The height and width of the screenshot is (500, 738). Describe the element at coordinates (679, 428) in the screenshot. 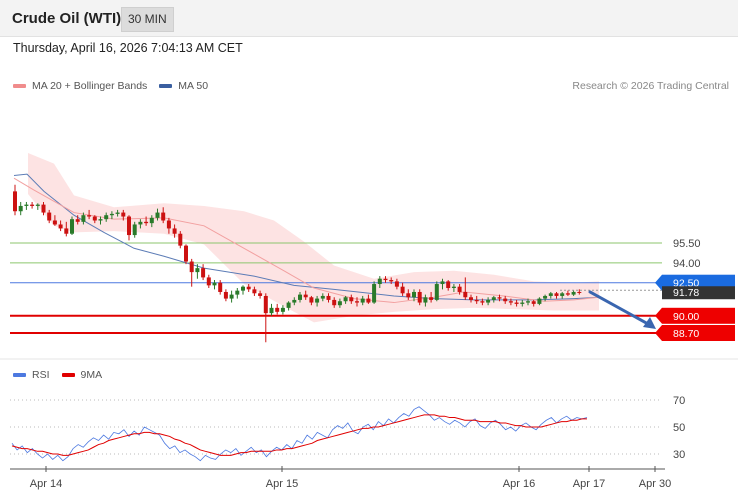

I see `rsi-tick-50: 50` at that location.